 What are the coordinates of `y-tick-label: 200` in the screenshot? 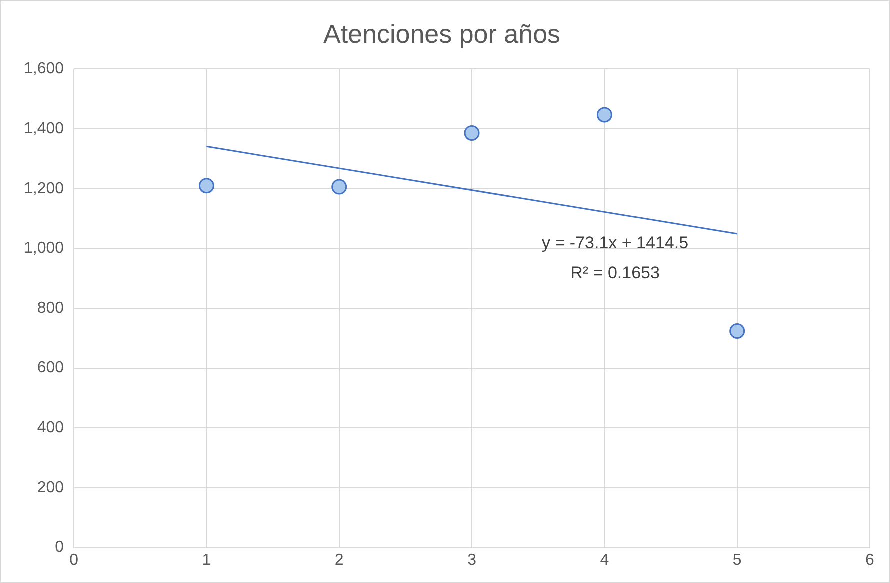 It's located at (50, 487).